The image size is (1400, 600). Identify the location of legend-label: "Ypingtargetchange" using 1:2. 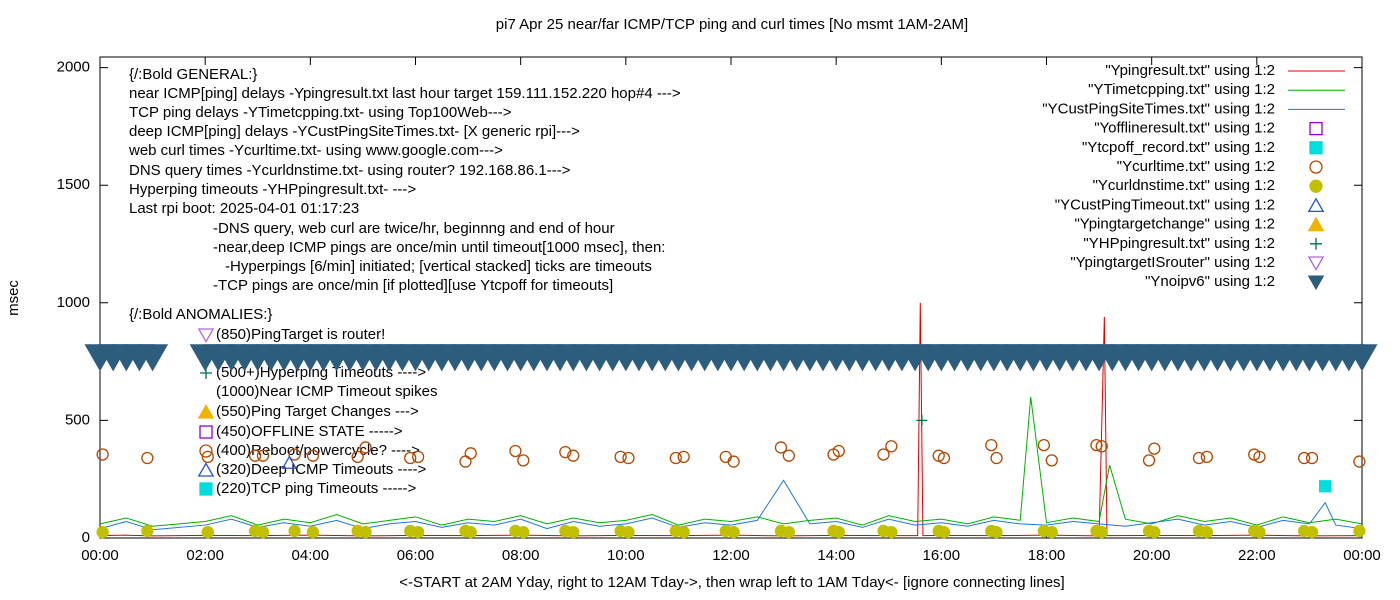
(1174, 224).